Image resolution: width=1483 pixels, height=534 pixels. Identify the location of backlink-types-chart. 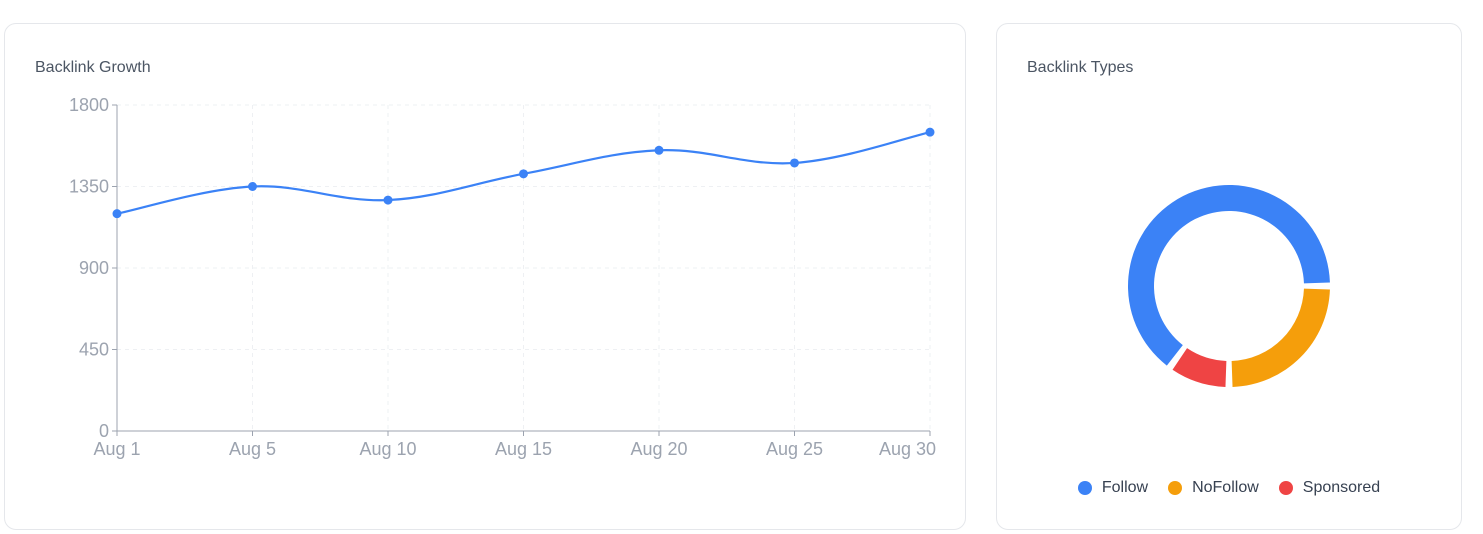
(1229, 285).